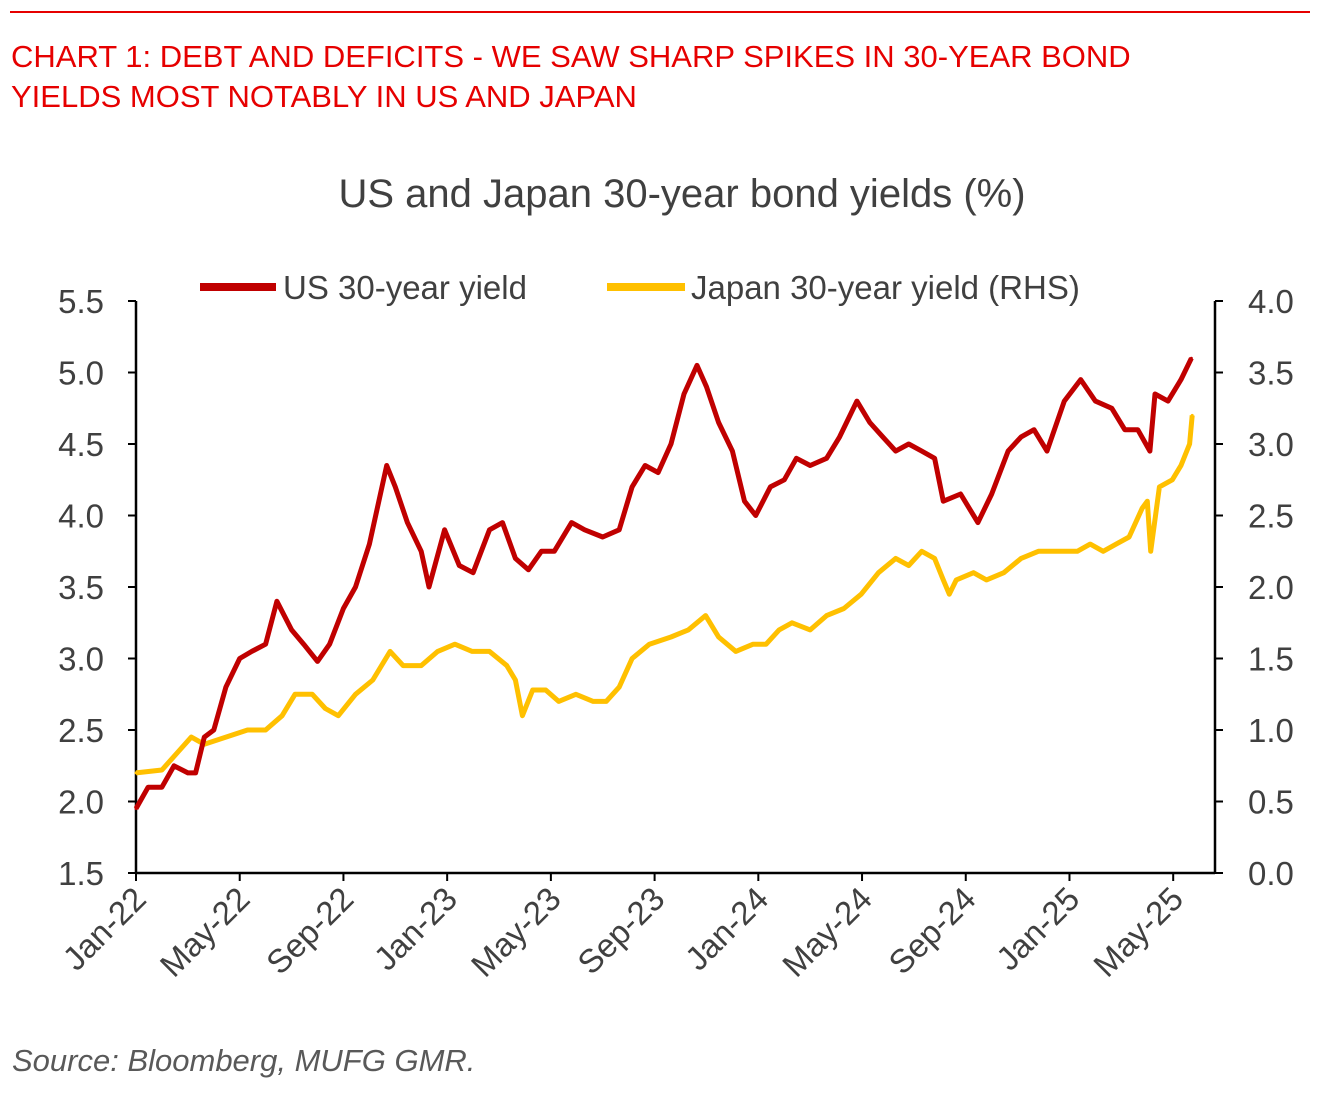 Image resolution: width=1330 pixels, height=1093 pixels. What do you see at coordinates (1271, 301) in the screenshot?
I see `right-tick-label: 4.0` at bounding box center [1271, 301].